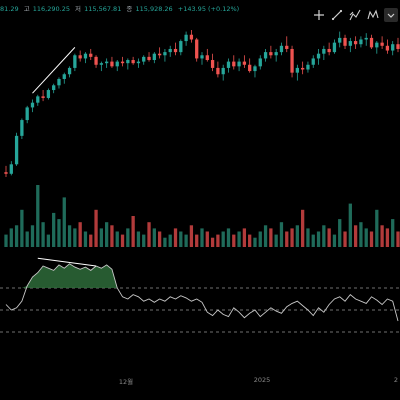 The width and height of the screenshot is (400, 400). Describe the element at coordinates (208, 9) in the screenshot. I see `legend-change-value: +143.95 (+0.12%)` at that location.